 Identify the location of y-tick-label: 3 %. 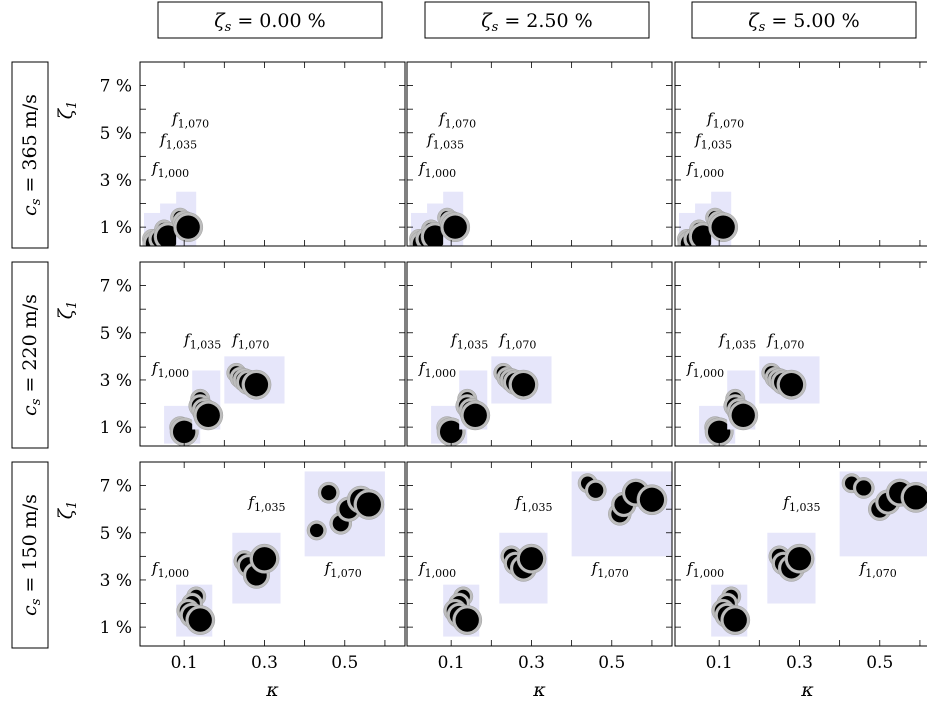
(116, 181).